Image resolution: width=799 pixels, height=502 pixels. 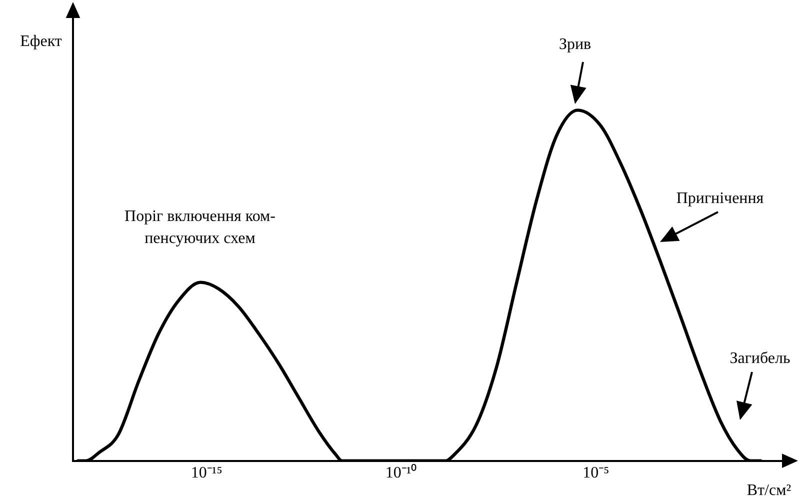 I want to click on text: Ефект, so click(x=41, y=41).